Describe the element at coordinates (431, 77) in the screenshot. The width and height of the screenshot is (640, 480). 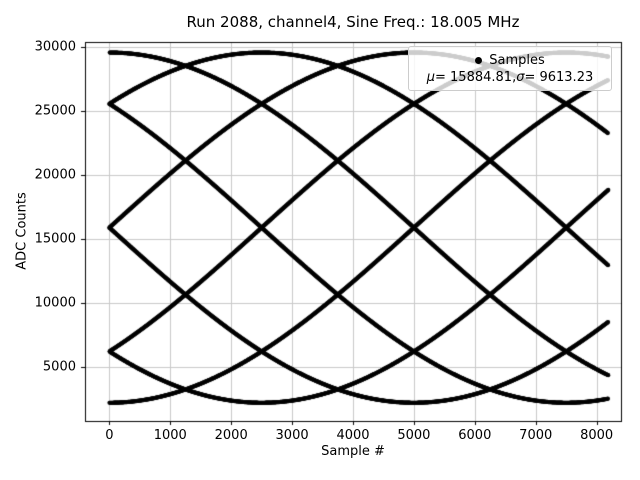
I see `mu-symbol: μ` at that location.